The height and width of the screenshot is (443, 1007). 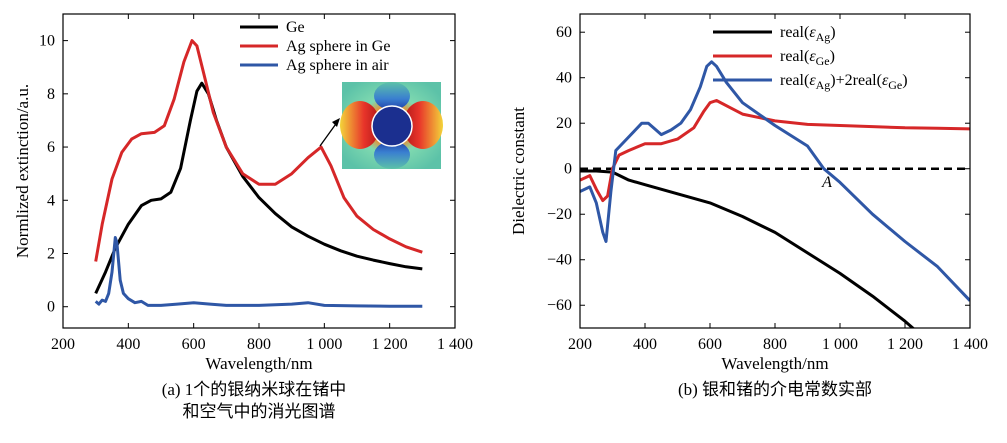 I want to click on legend-label: real(εGe), so click(x=807, y=58).